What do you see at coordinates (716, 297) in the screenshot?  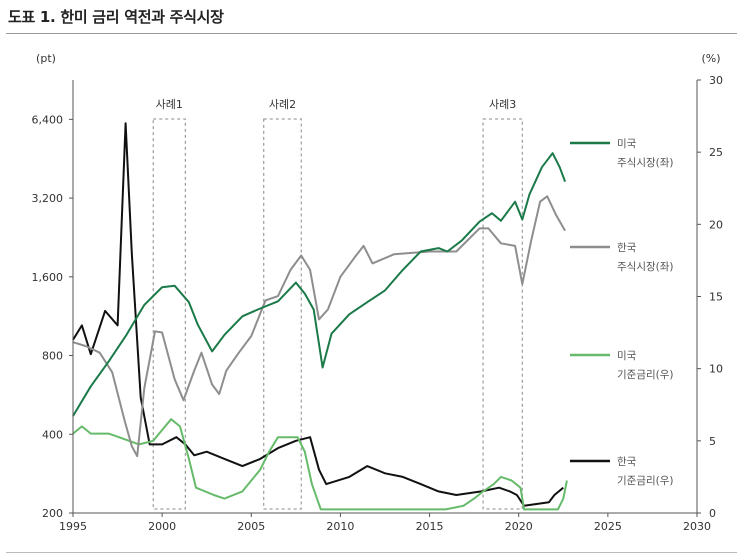 I see `right-tick-label: 15` at bounding box center [716, 297].